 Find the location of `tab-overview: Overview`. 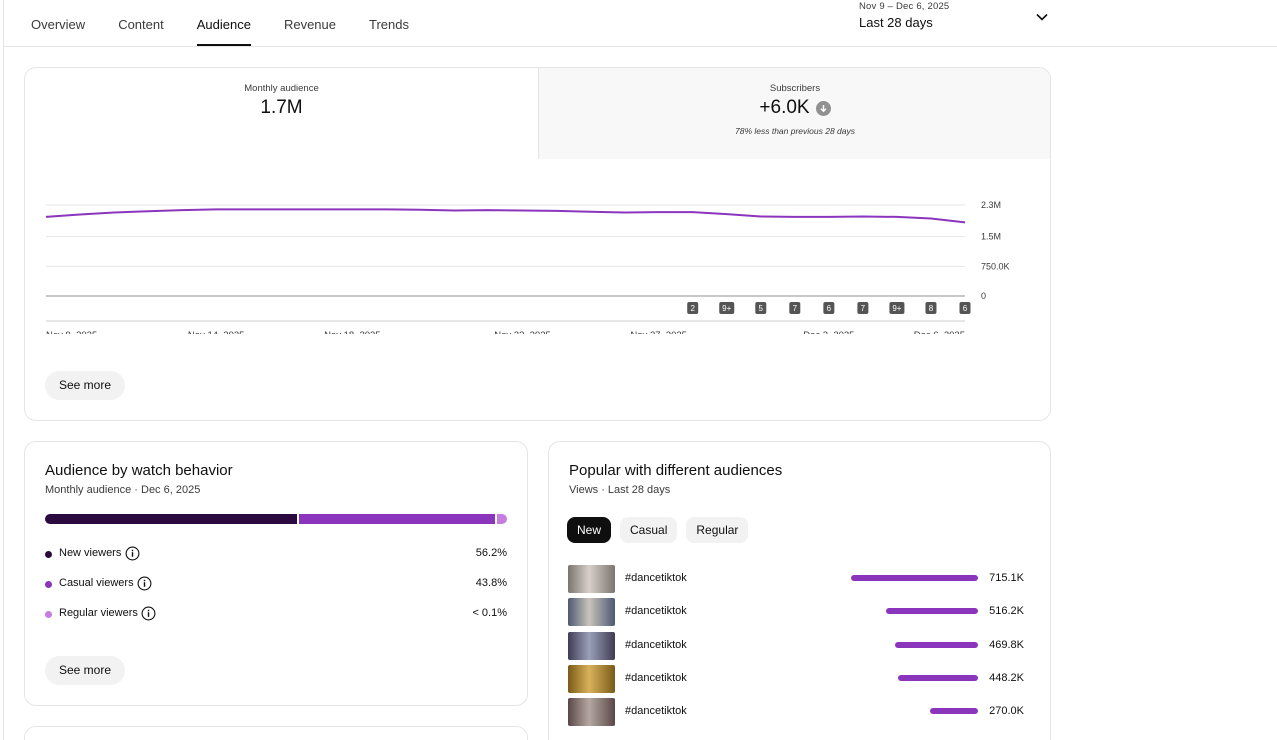

tab-overview: Overview is located at coordinates (58, 24).